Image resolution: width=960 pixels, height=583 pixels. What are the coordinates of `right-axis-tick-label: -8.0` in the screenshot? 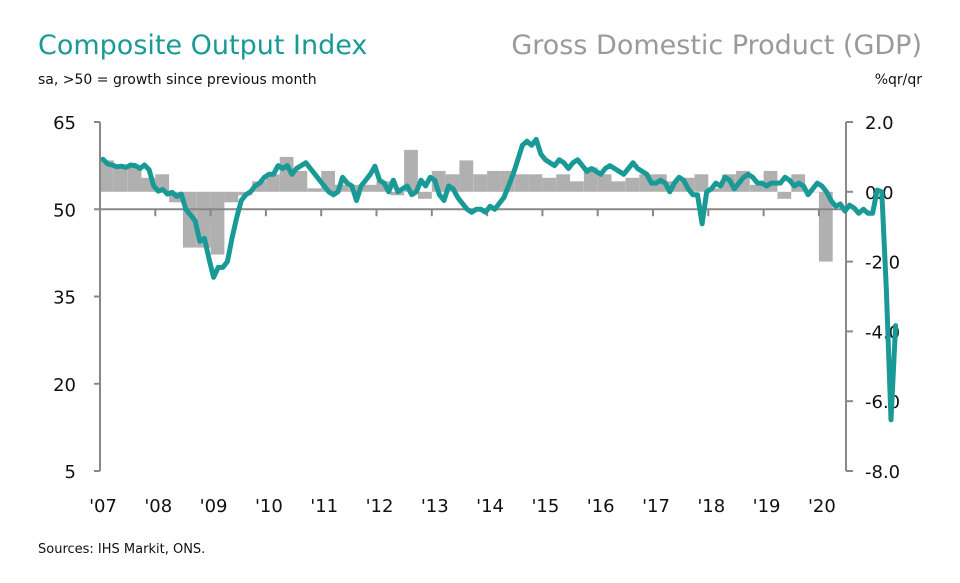 It's located at (882, 472).